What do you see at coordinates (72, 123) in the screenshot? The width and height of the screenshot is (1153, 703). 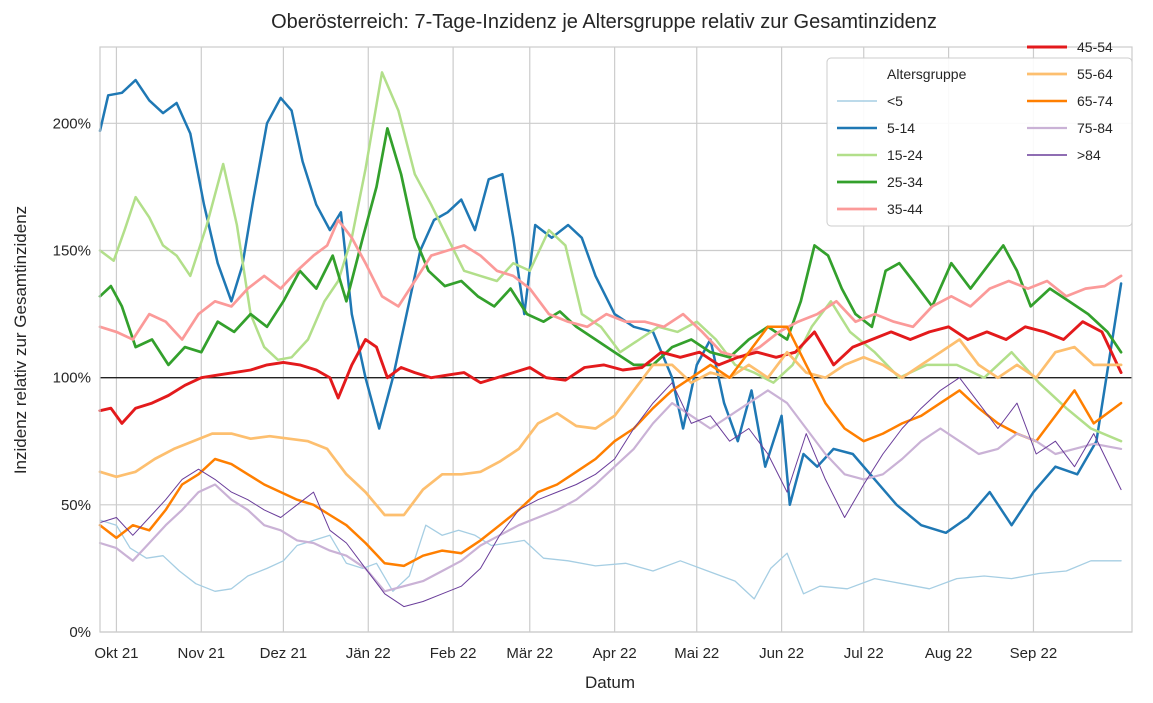 I see `y-tick-label: 200%` at bounding box center [72, 123].